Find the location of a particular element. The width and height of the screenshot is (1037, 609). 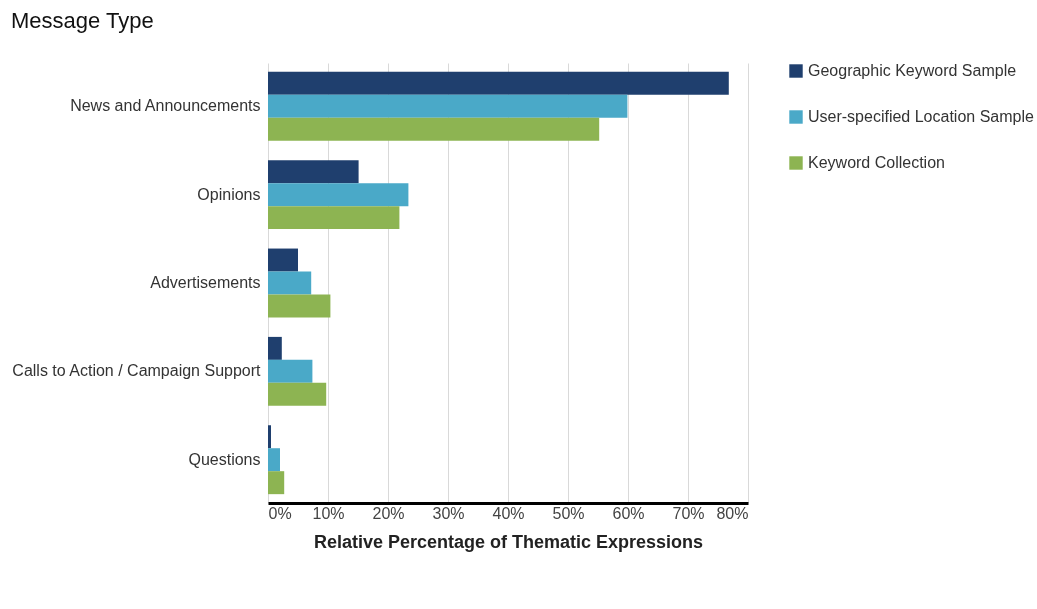

legend-label: Geographic Keyword Sample is located at coordinates (912, 70).